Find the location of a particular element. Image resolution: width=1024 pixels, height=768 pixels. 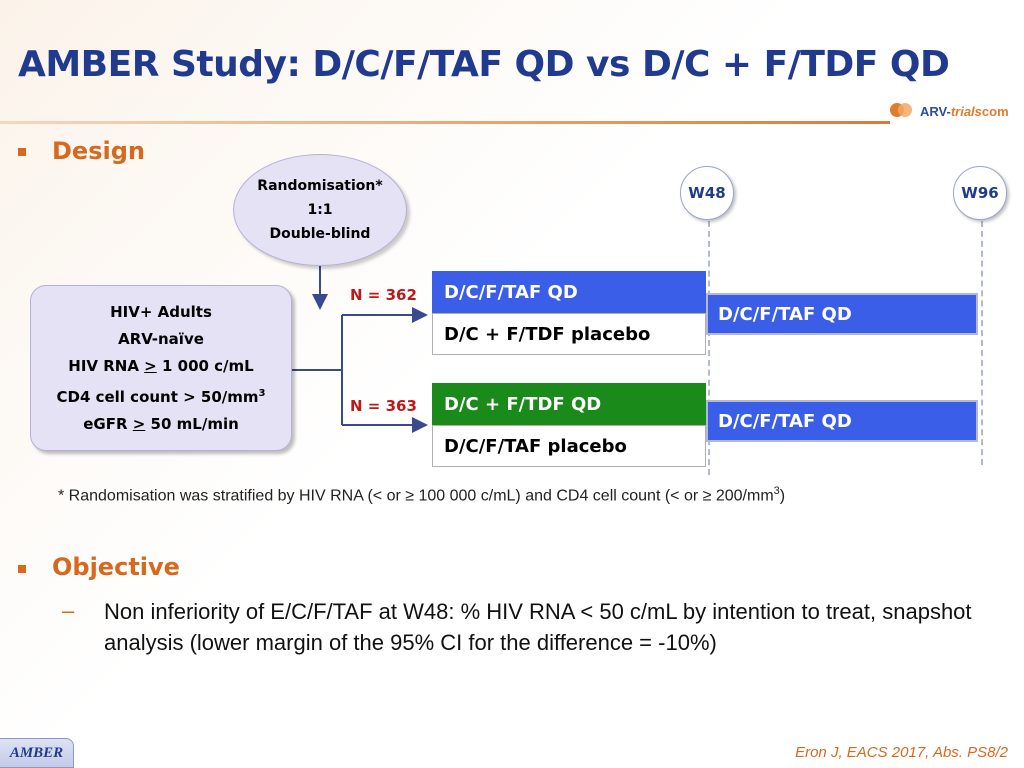

week-48-marker: W48 is located at coordinates (707, 193).